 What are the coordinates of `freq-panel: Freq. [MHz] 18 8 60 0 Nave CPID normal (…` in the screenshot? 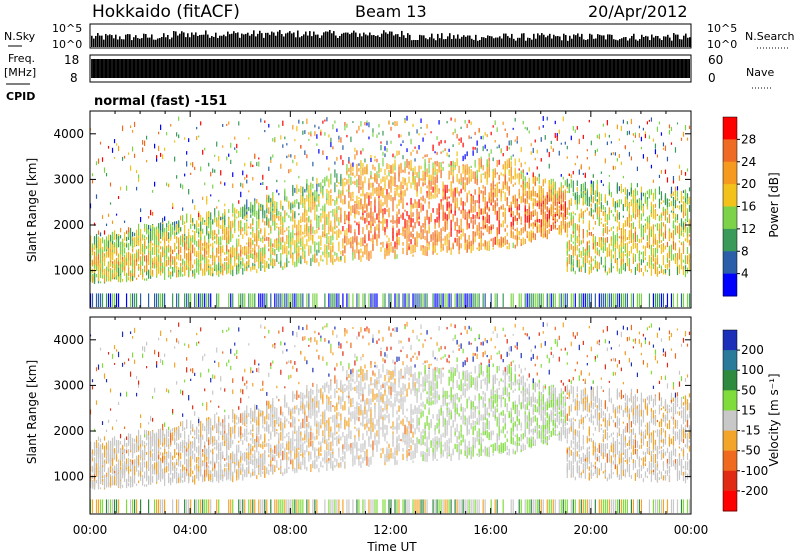 It's located at (389, 80).